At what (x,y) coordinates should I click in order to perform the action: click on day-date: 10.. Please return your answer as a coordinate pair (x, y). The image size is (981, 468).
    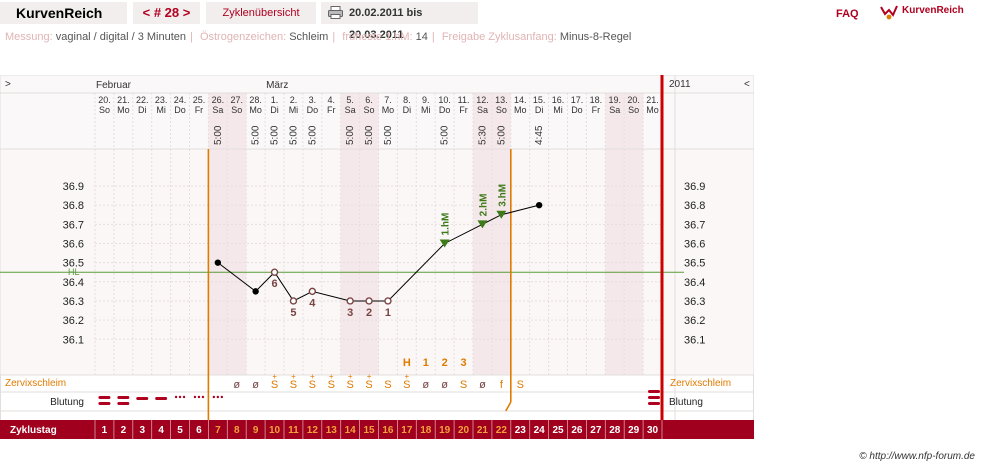
    Looking at the image, I should click on (444, 100).